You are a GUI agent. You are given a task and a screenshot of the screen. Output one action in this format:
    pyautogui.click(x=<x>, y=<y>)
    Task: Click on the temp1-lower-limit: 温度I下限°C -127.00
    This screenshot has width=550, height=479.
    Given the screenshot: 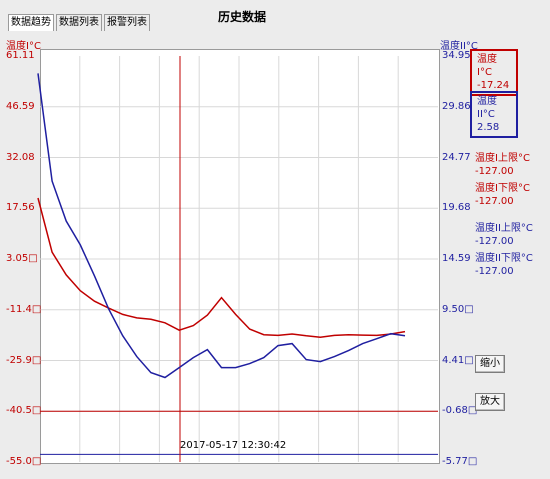 What is the action you would take?
    pyautogui.click(x=502, y=195)
    